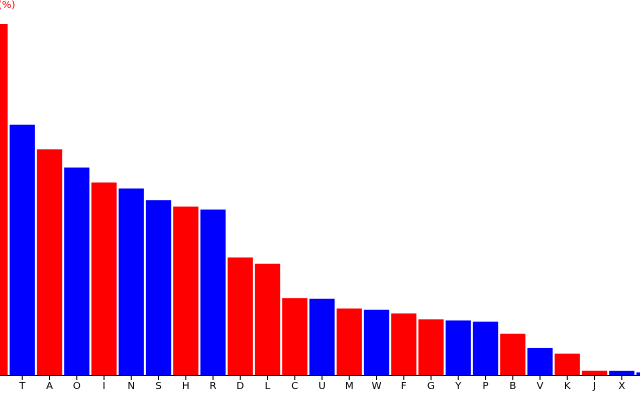 This screenshot has width=640, height=400. What do you see at coordinates (431, 386) in the screenshot?
I see `x-tick-label: G` at bounding box center [431, 386].